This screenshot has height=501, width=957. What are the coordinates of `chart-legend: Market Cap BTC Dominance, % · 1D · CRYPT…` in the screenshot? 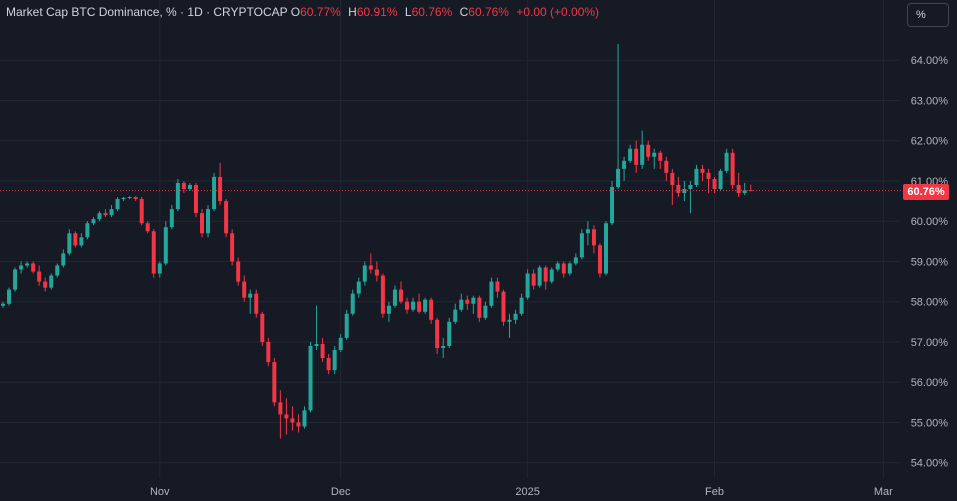 It's located at (304, 12).